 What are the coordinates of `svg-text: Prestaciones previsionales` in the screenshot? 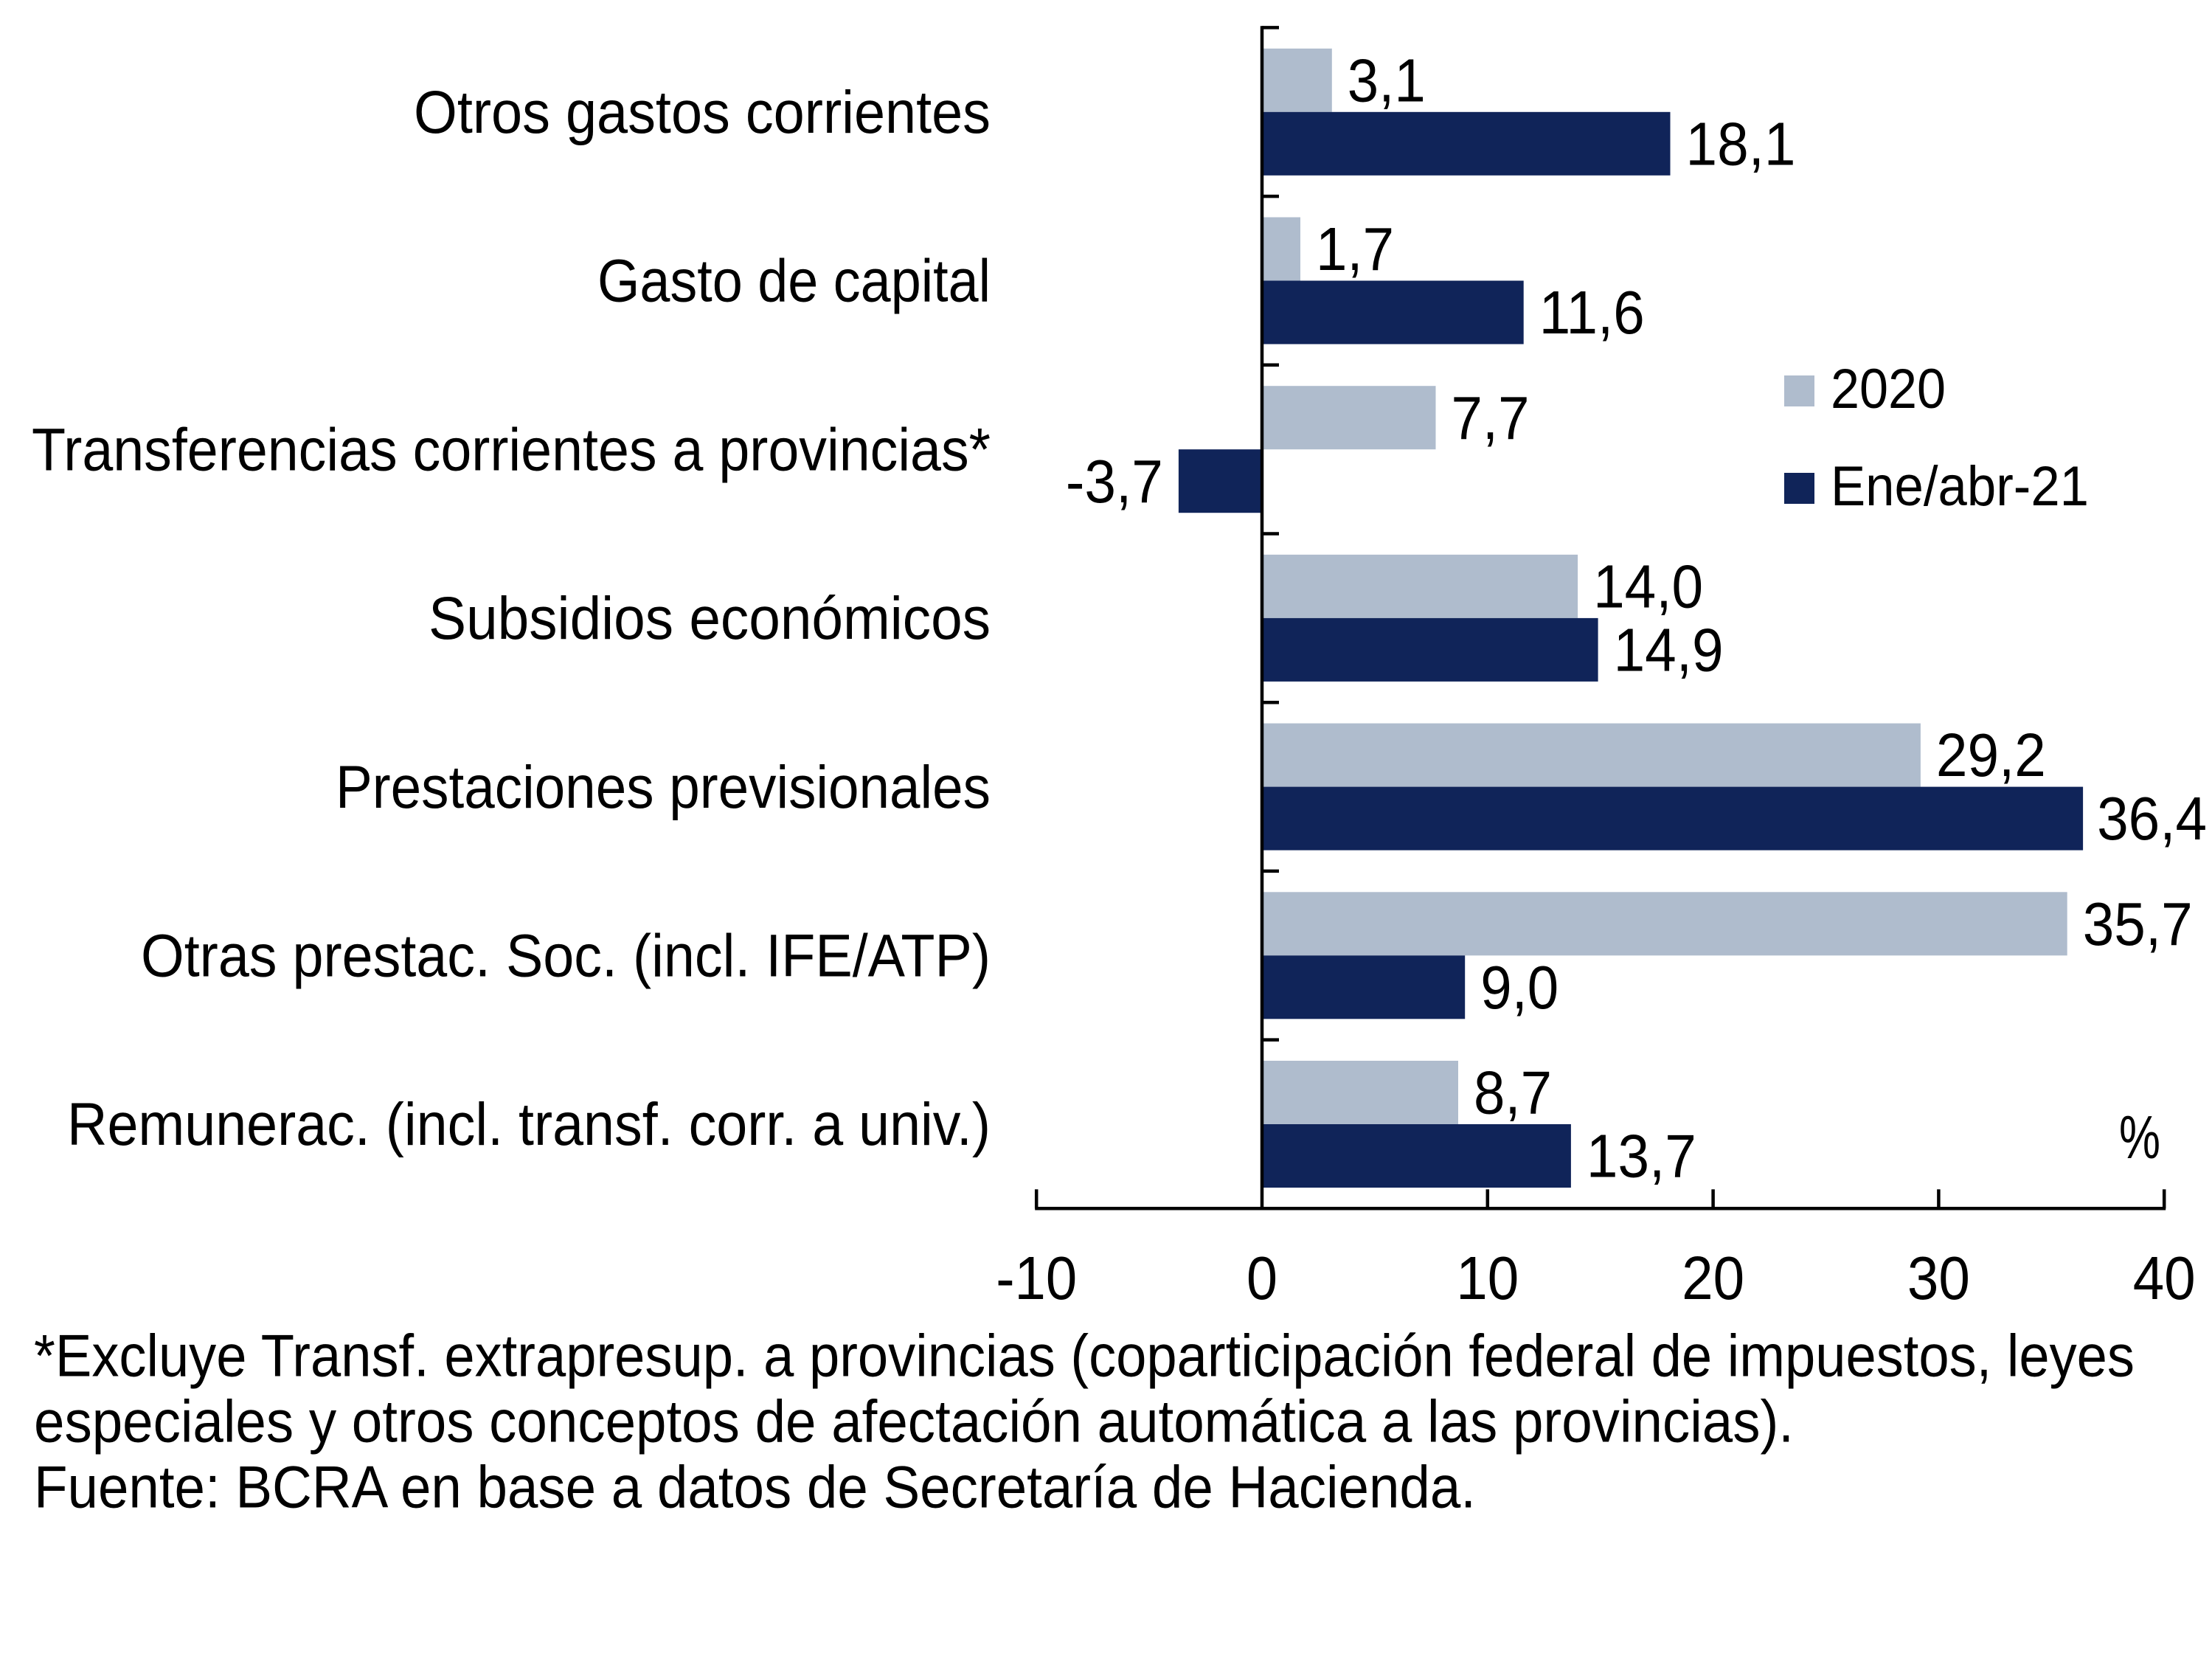 It's located at (664, 788).